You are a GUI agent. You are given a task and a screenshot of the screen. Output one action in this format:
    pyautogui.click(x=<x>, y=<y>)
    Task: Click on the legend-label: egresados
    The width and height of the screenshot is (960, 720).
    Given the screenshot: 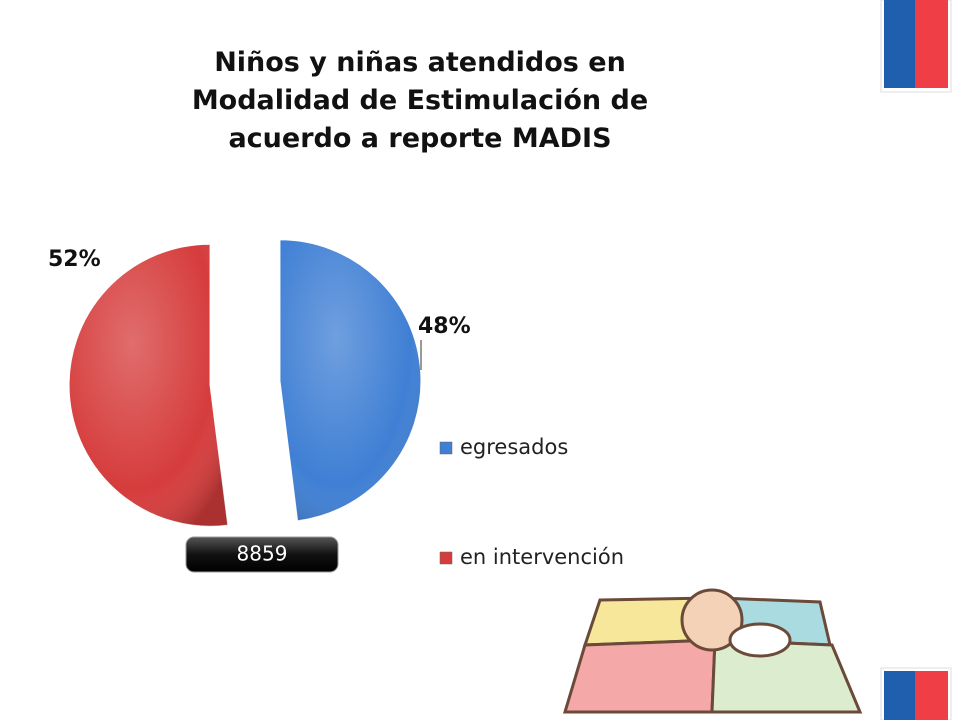 What is the action you would take?
    pyautogui.click(x=514, y=447)
    